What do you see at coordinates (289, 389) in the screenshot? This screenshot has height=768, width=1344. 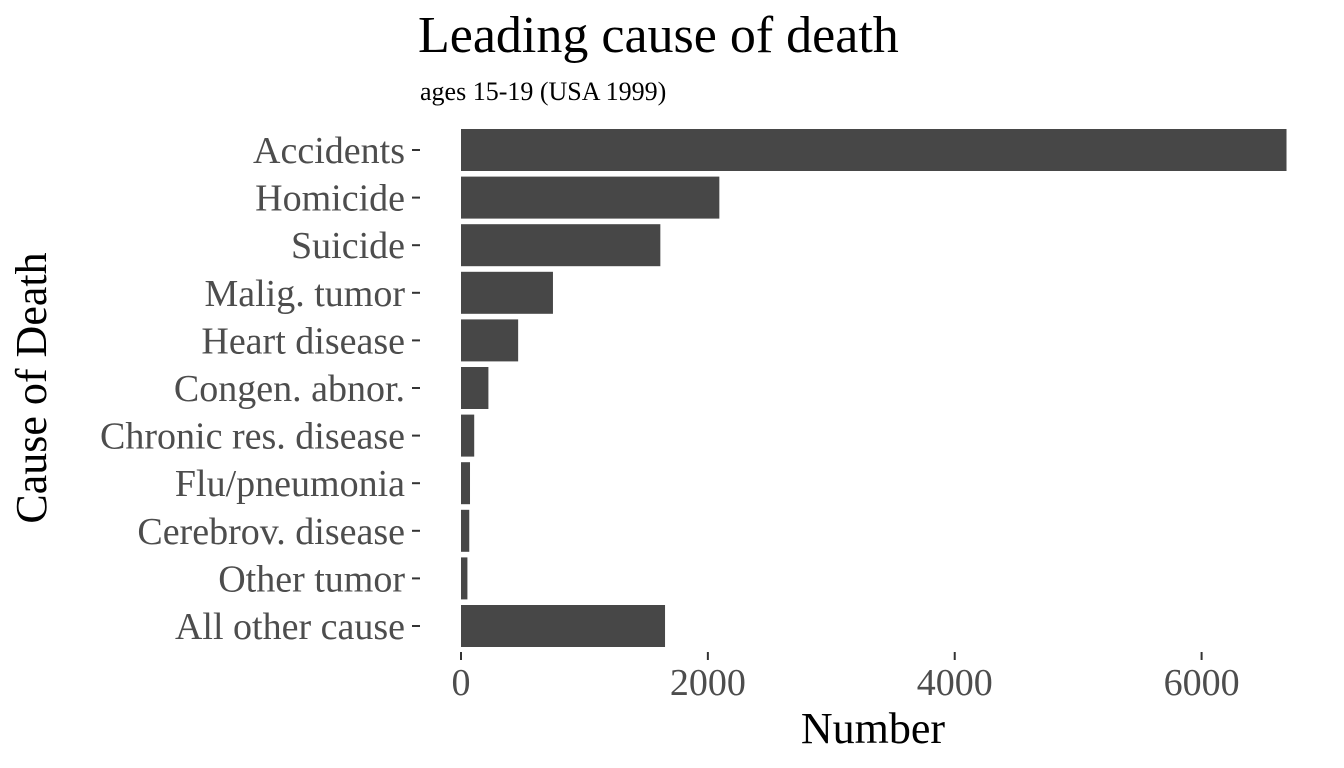 I see `y-tick-label: Congen. abnor.` at bounding box center [289, 389].